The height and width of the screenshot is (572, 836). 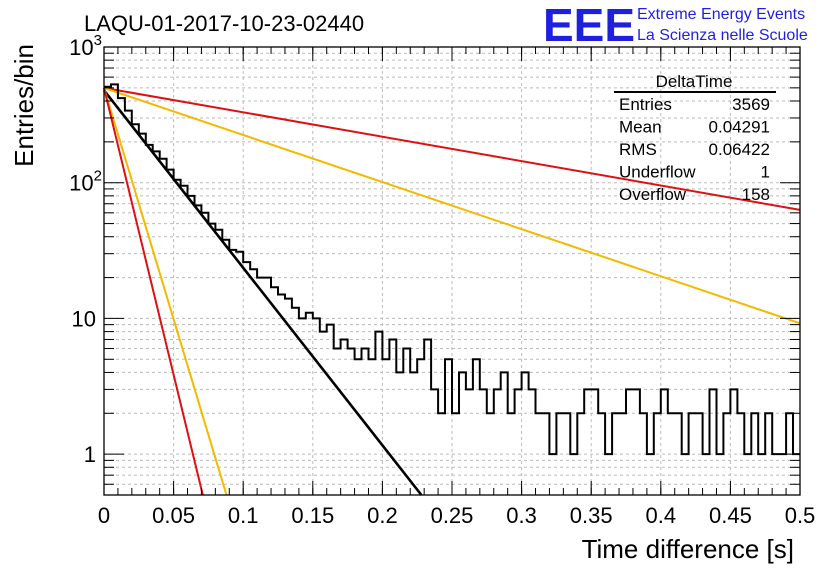 What do you see at coordinates (721, 14) in the screenshot?
I see `logo-line1: Extreme Energy Events` at bounding box center [721, 14].